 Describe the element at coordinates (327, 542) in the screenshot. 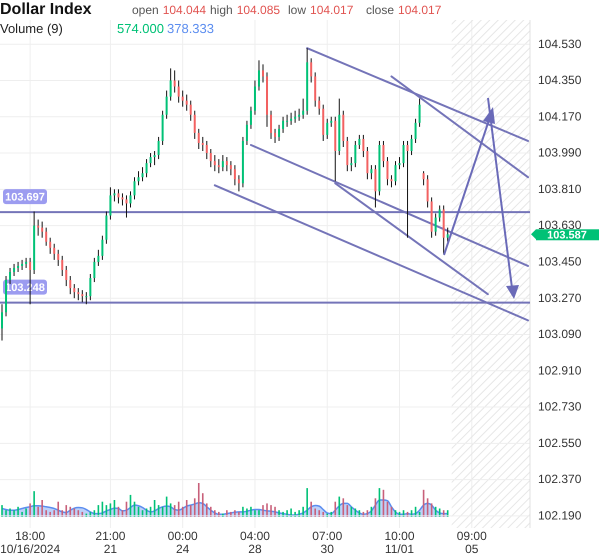

I see `x-tick-label: 07:00 30` at that location.